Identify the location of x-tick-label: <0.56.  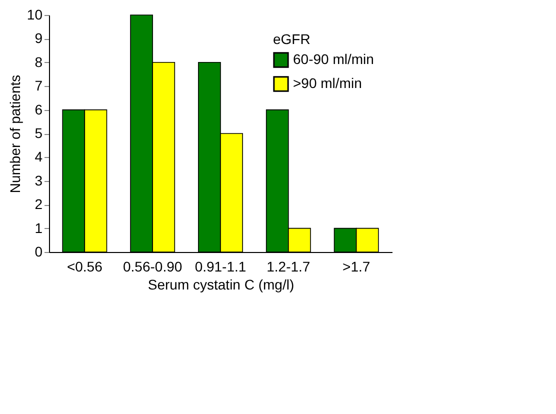
(84, 266).